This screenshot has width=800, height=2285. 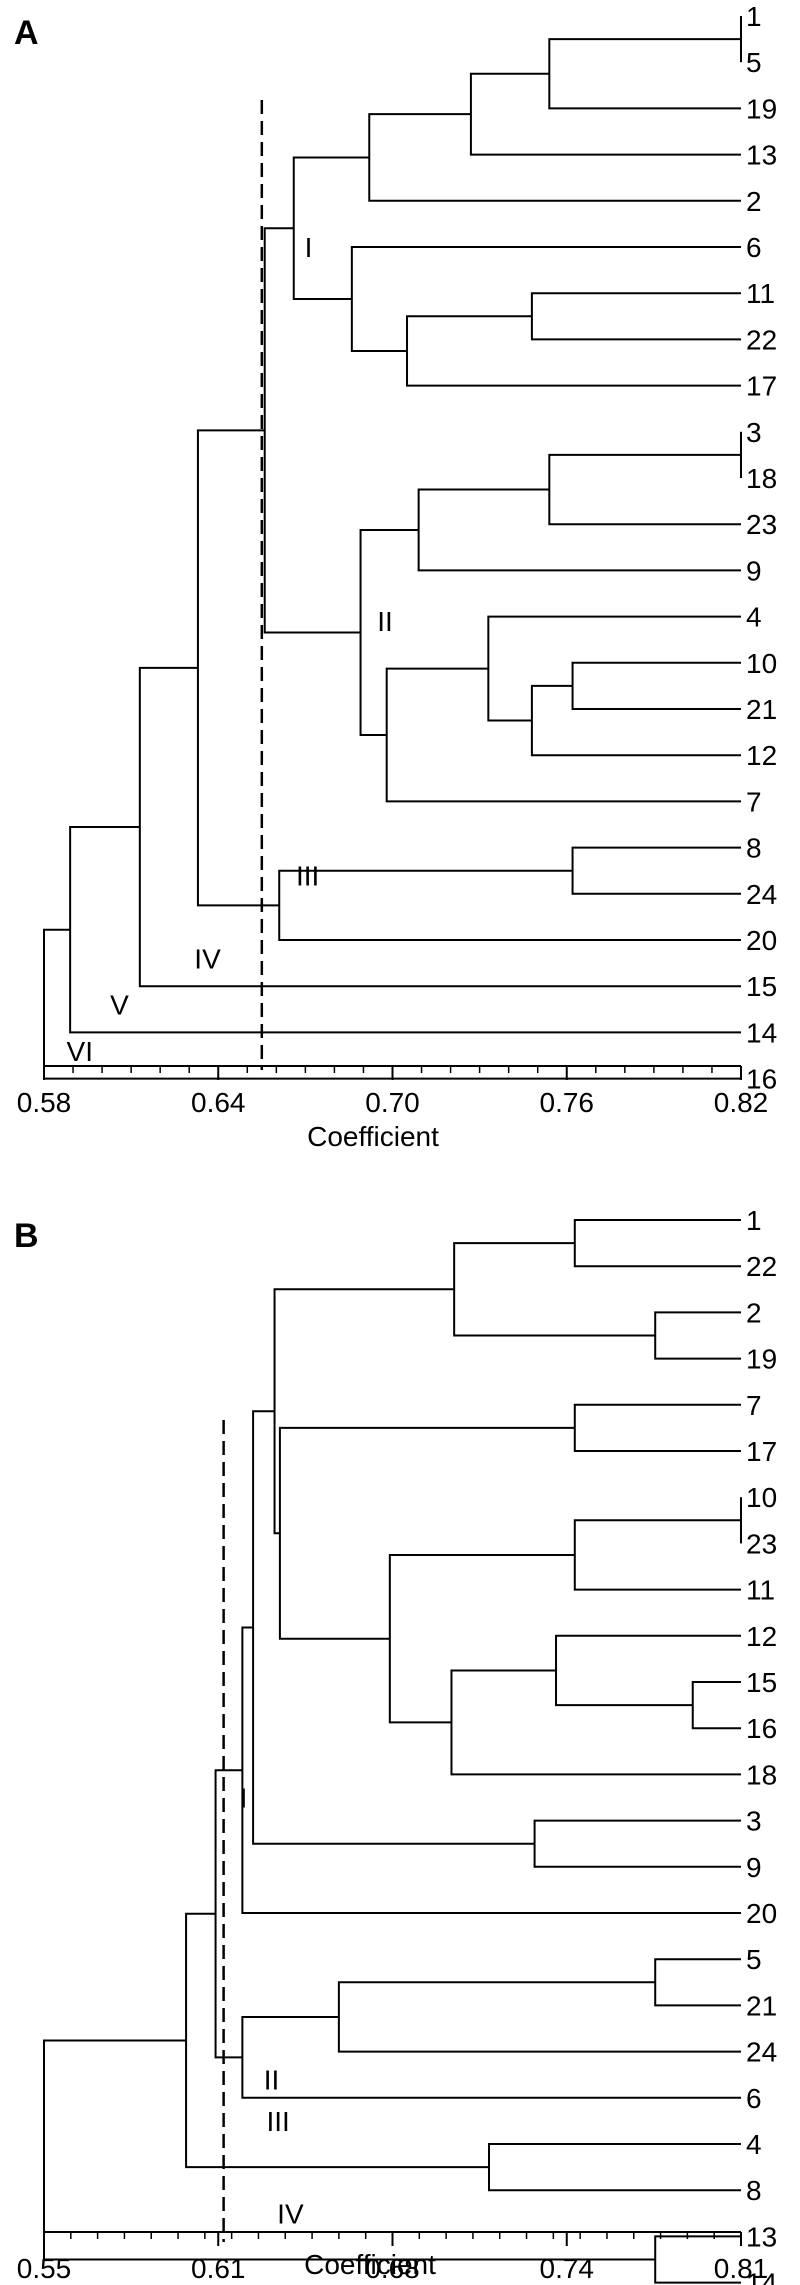 I want to click on leaf-label: 6, so click(x=754, y=2098).